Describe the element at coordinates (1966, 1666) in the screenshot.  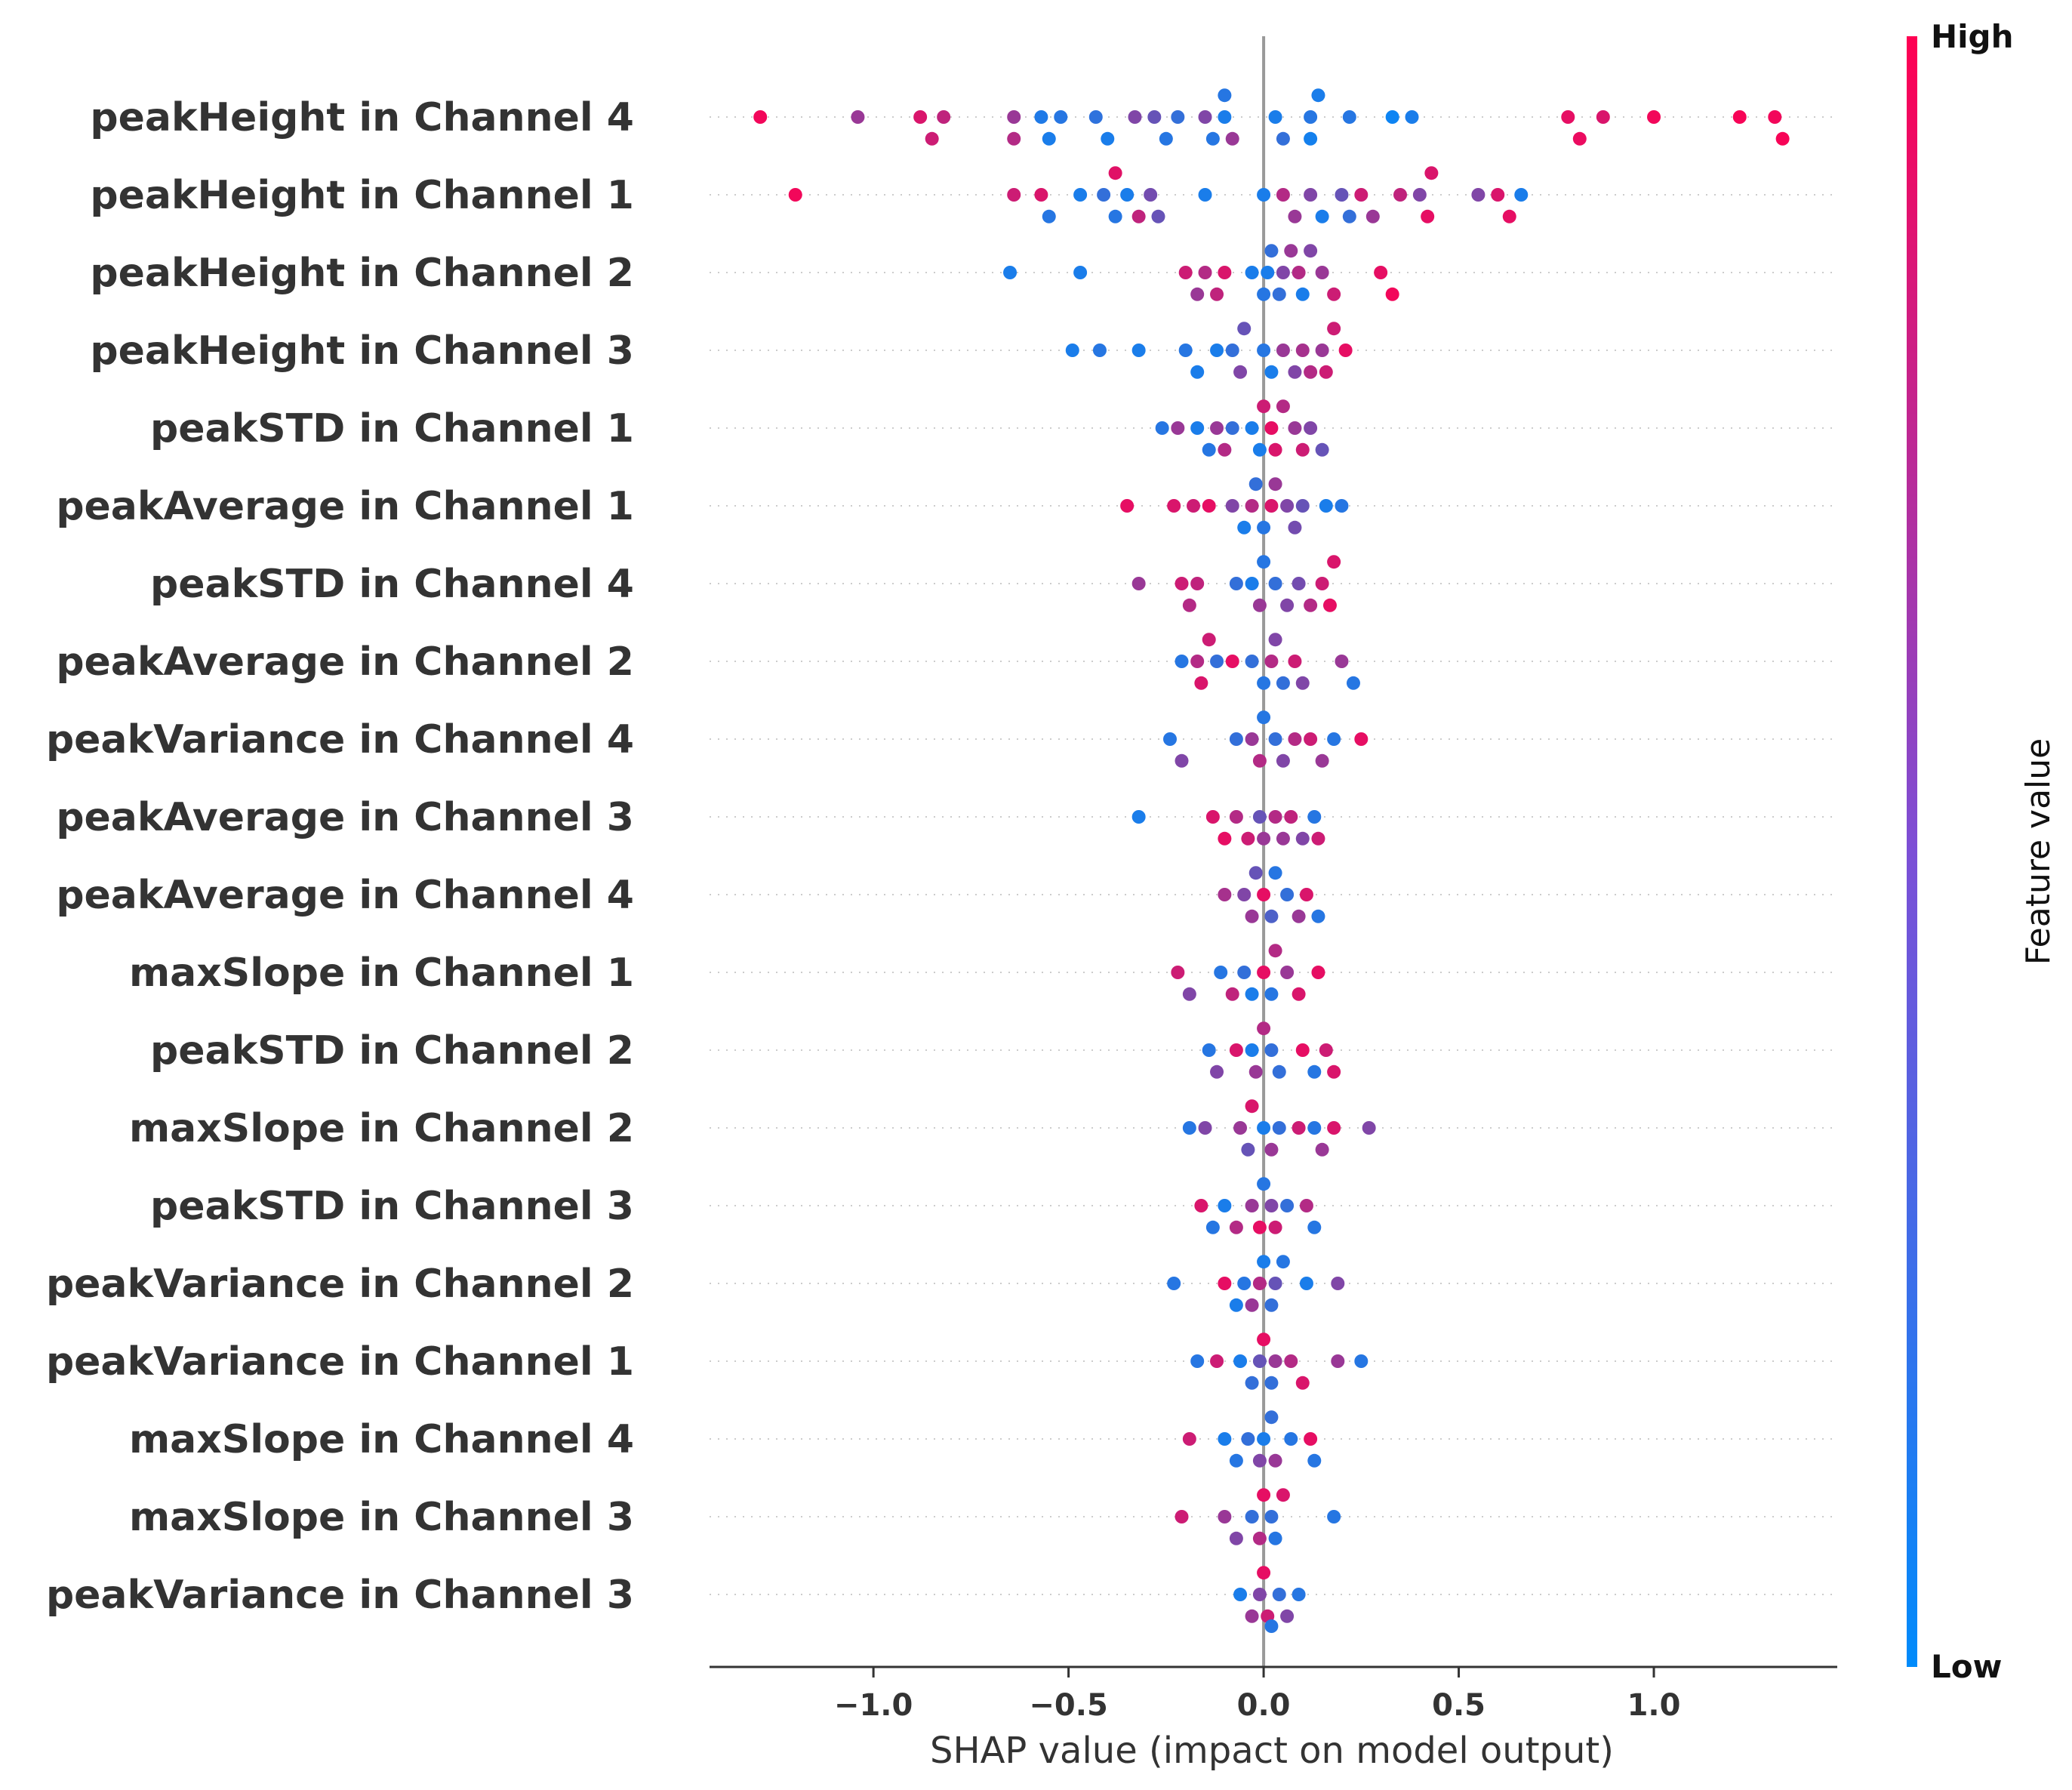
I see `colorbar-low-label: Low` at that location.